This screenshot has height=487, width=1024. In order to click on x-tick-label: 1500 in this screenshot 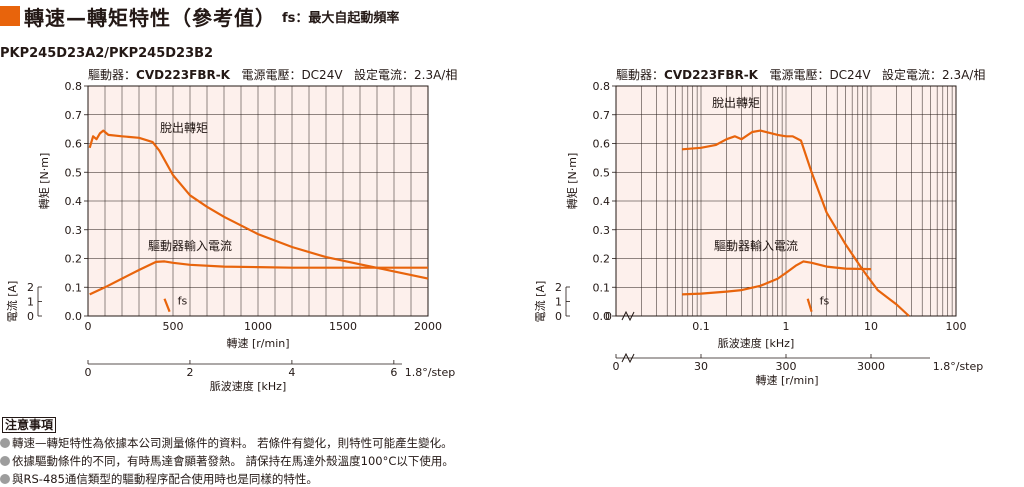, I will do `click(343, 326)`.